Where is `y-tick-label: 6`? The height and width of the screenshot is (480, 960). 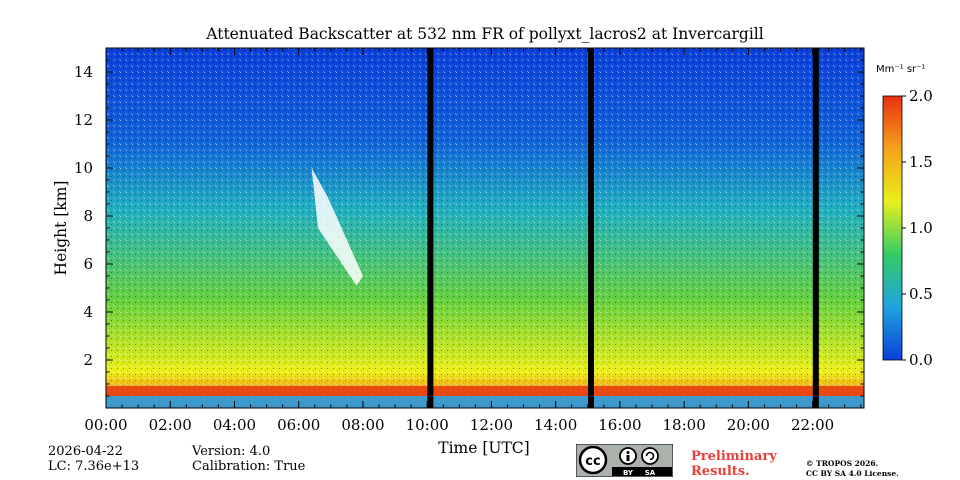 y-tick-label: 6 is located at coordinates (88, 264).